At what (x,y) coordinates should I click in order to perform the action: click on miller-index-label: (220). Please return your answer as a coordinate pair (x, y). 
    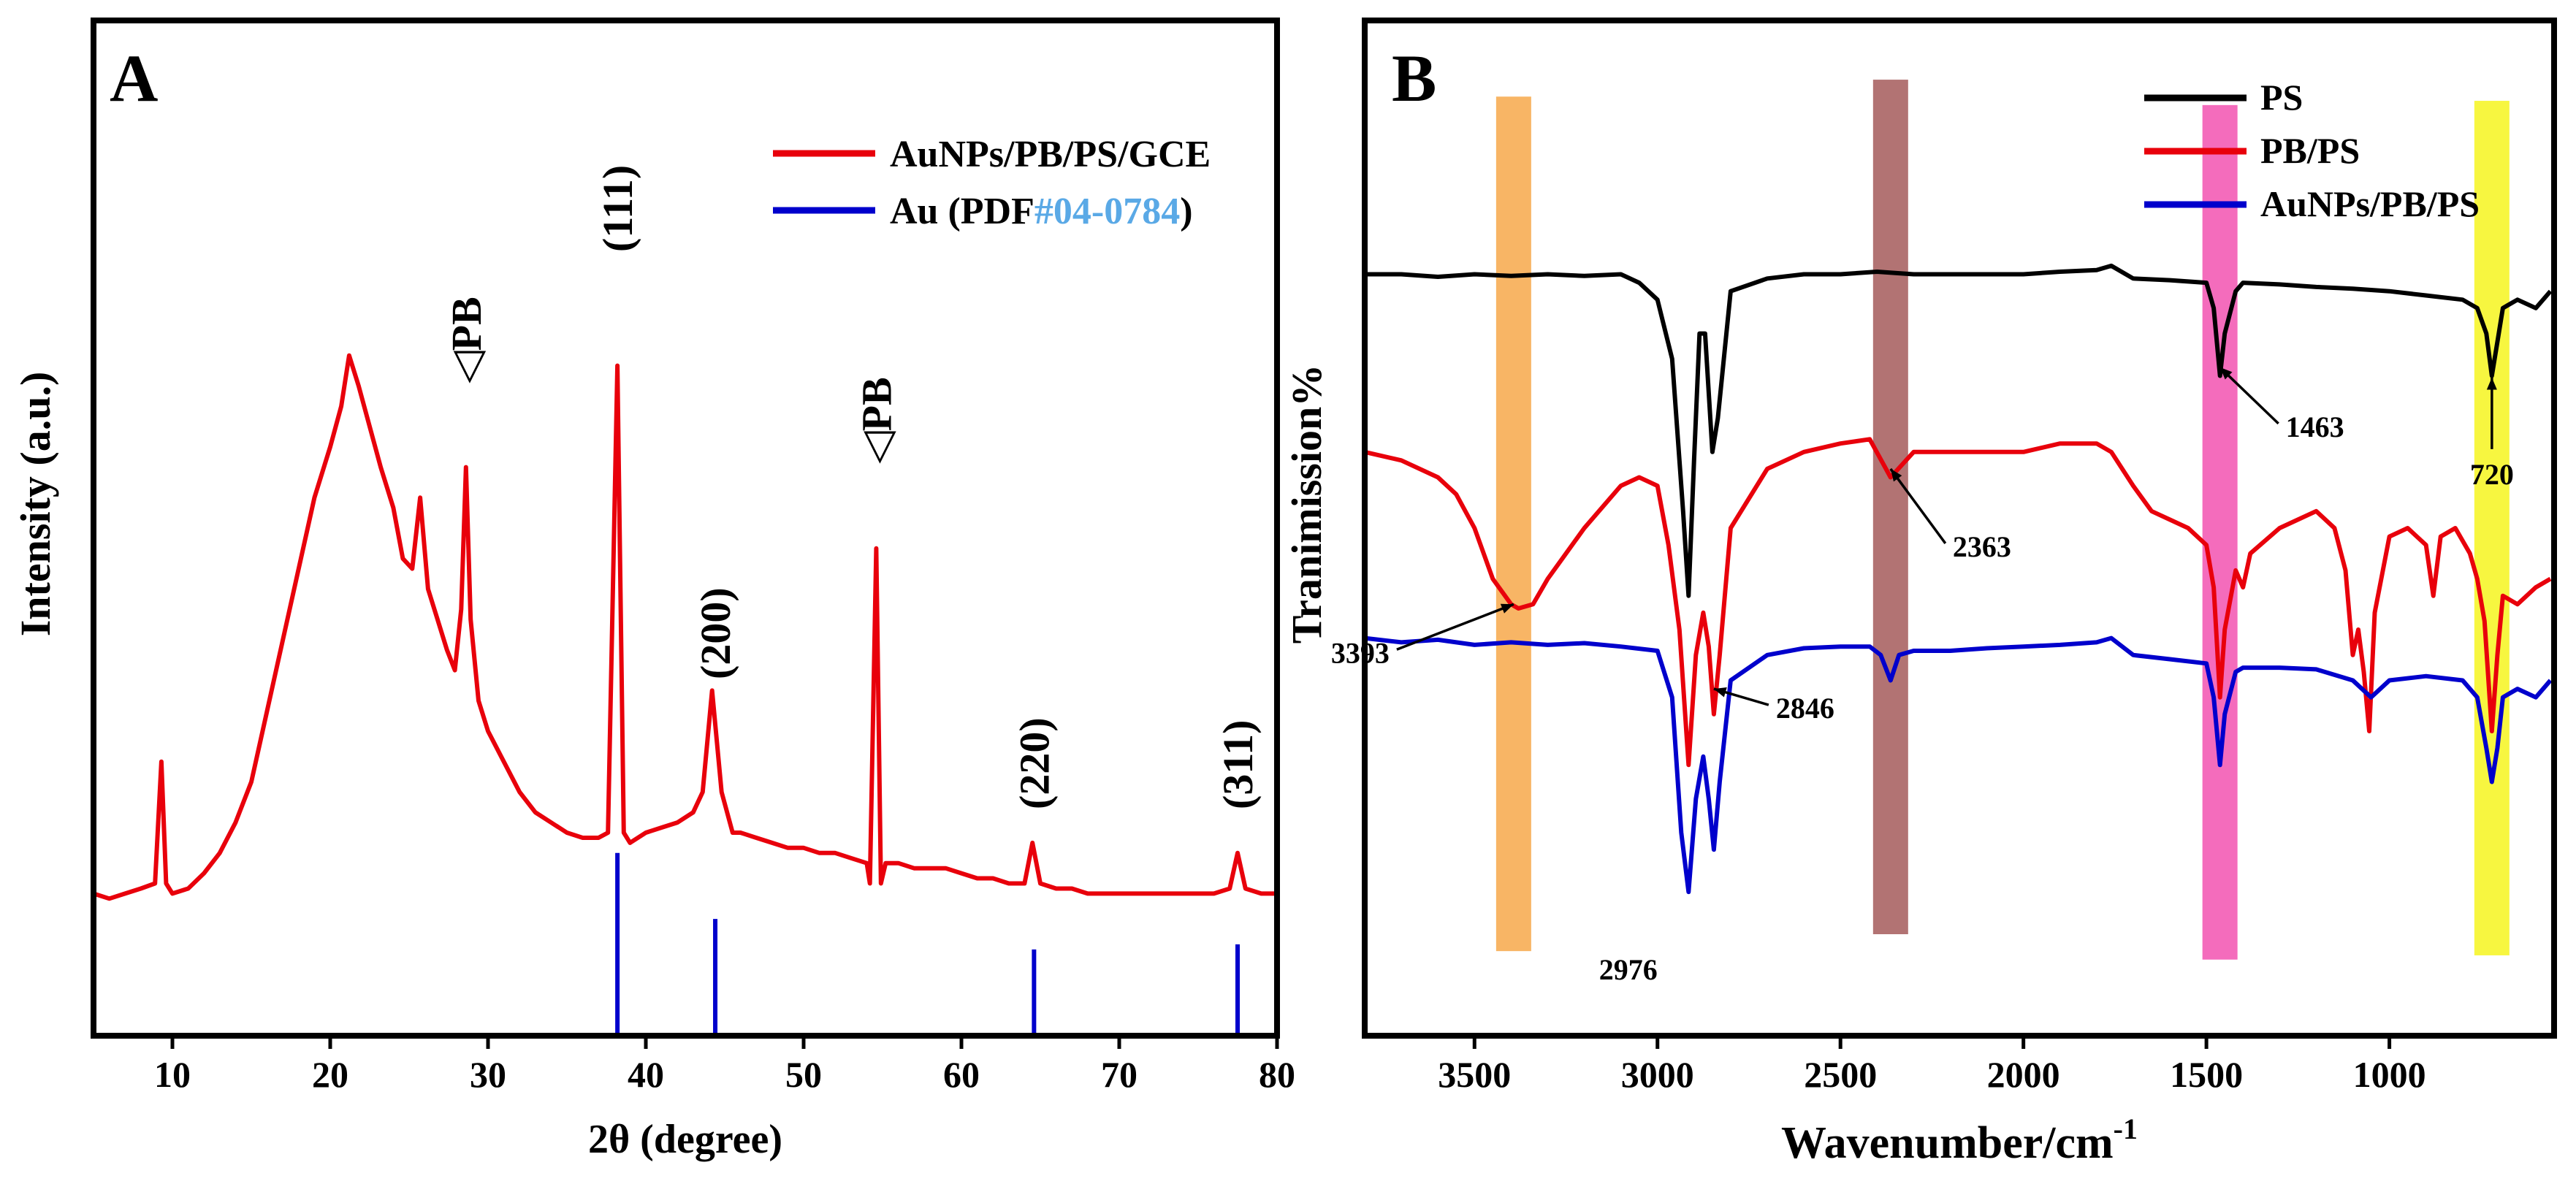
    Looking at the image, I should click on (1034, 763).